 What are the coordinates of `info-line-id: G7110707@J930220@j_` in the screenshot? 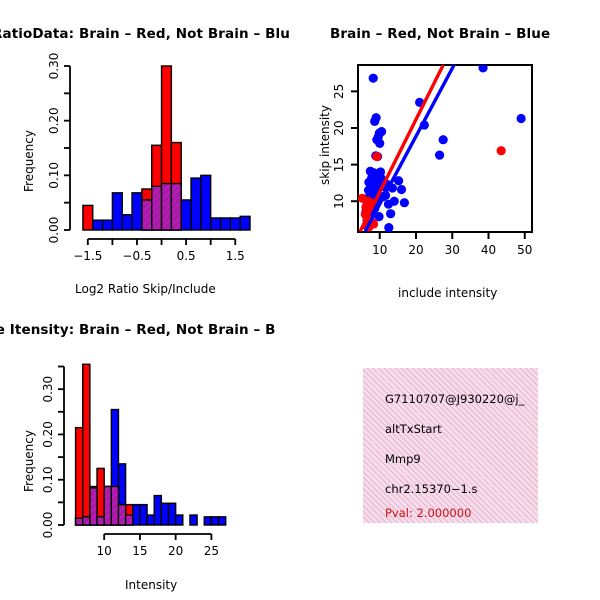 It's located at (455, 399).